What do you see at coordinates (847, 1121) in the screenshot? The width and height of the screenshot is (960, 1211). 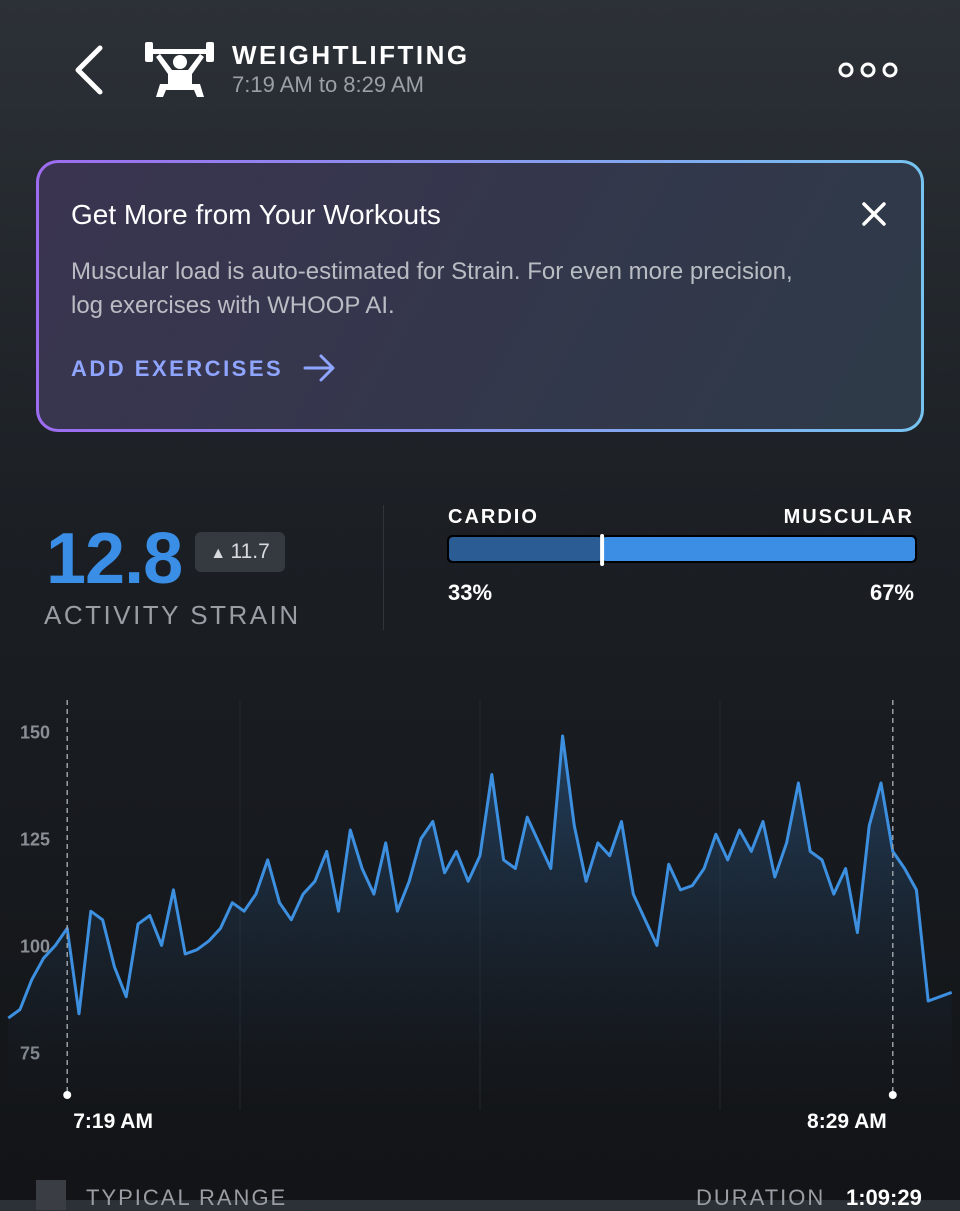 I see `time-label: 8:29 AM` at bounding box center [847, 1121].